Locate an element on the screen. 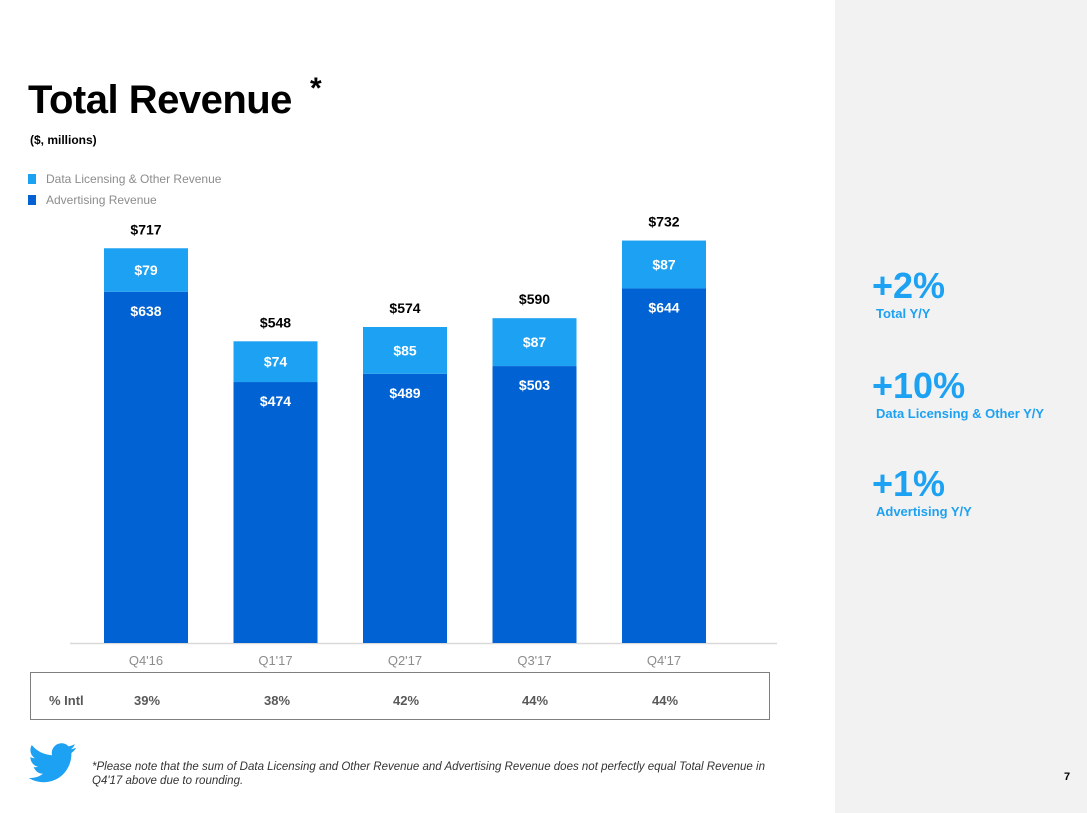  data-label-data-licensing: $85 is located at coordinates (405, 350).